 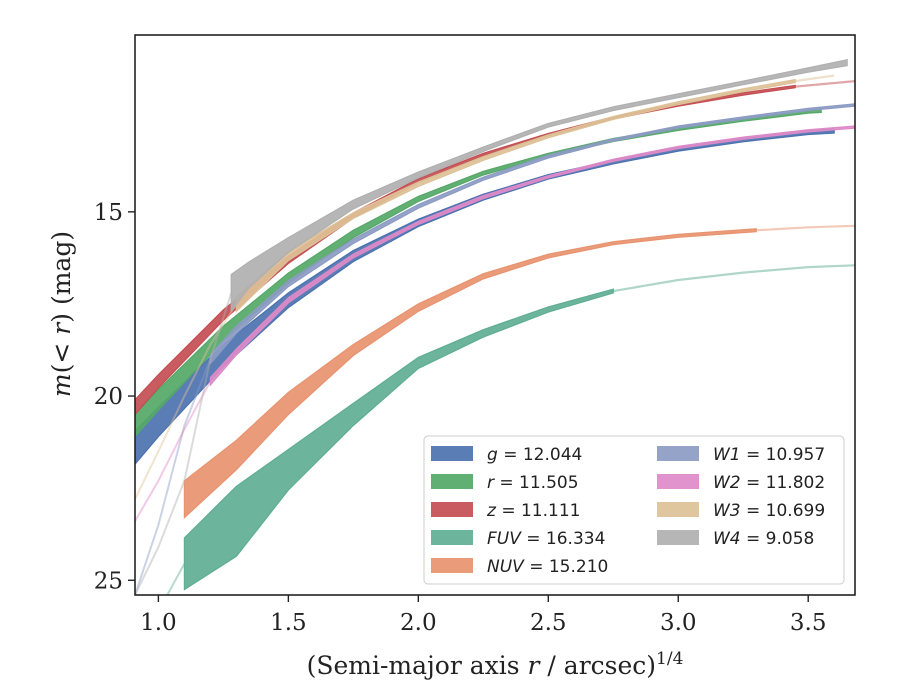 I want to click on series-w3-faded, so click(x=815, y=78).